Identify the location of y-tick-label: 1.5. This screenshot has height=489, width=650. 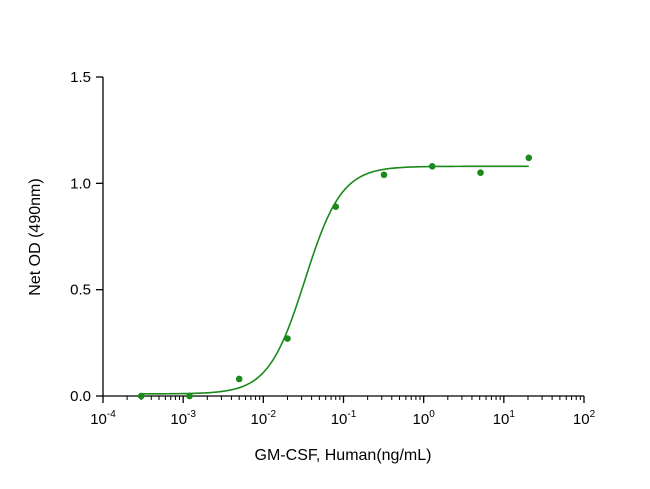
(80, 77).